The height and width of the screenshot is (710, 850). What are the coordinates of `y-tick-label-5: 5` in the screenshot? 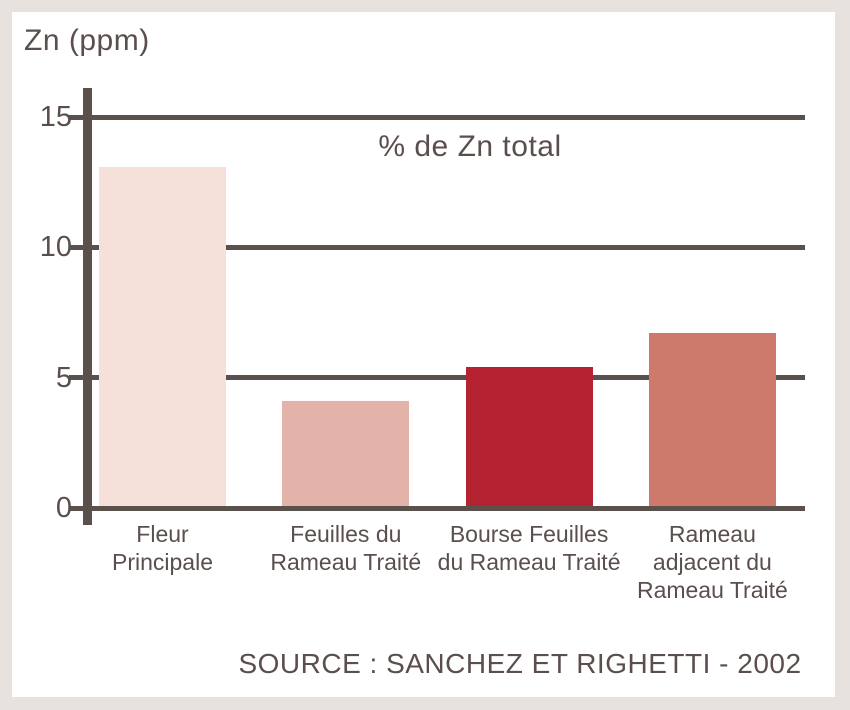 It's located at (63, 377).